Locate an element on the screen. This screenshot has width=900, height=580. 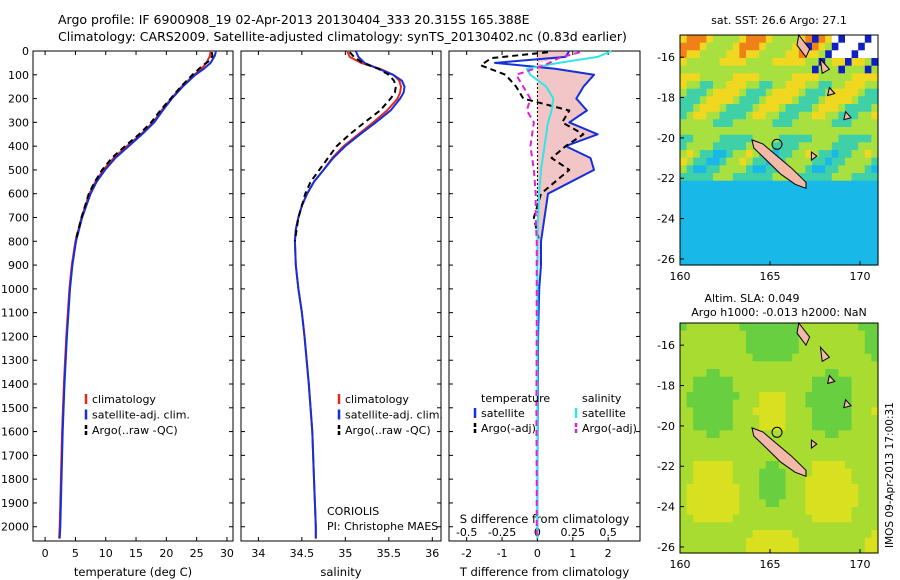
depth-tick-label: 1200 is located at coordinates (15, 336).